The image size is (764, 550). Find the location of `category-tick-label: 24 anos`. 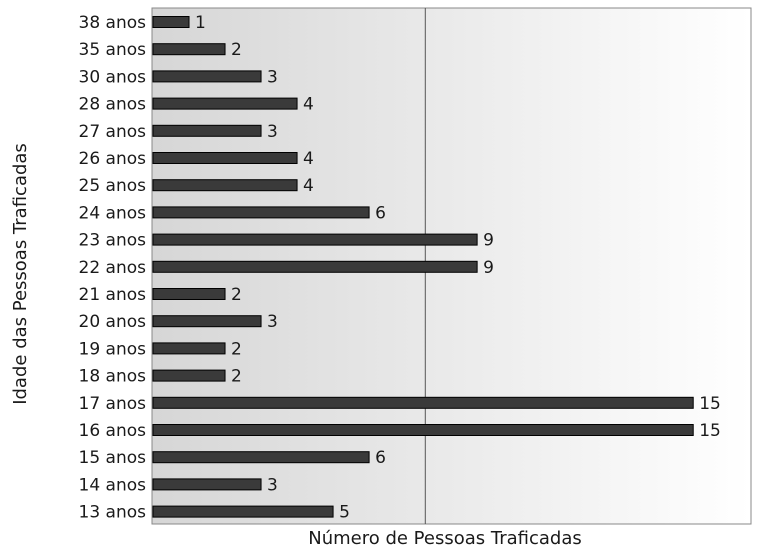

category-tick-label: 24 anos is located at coordinates (113, 213).